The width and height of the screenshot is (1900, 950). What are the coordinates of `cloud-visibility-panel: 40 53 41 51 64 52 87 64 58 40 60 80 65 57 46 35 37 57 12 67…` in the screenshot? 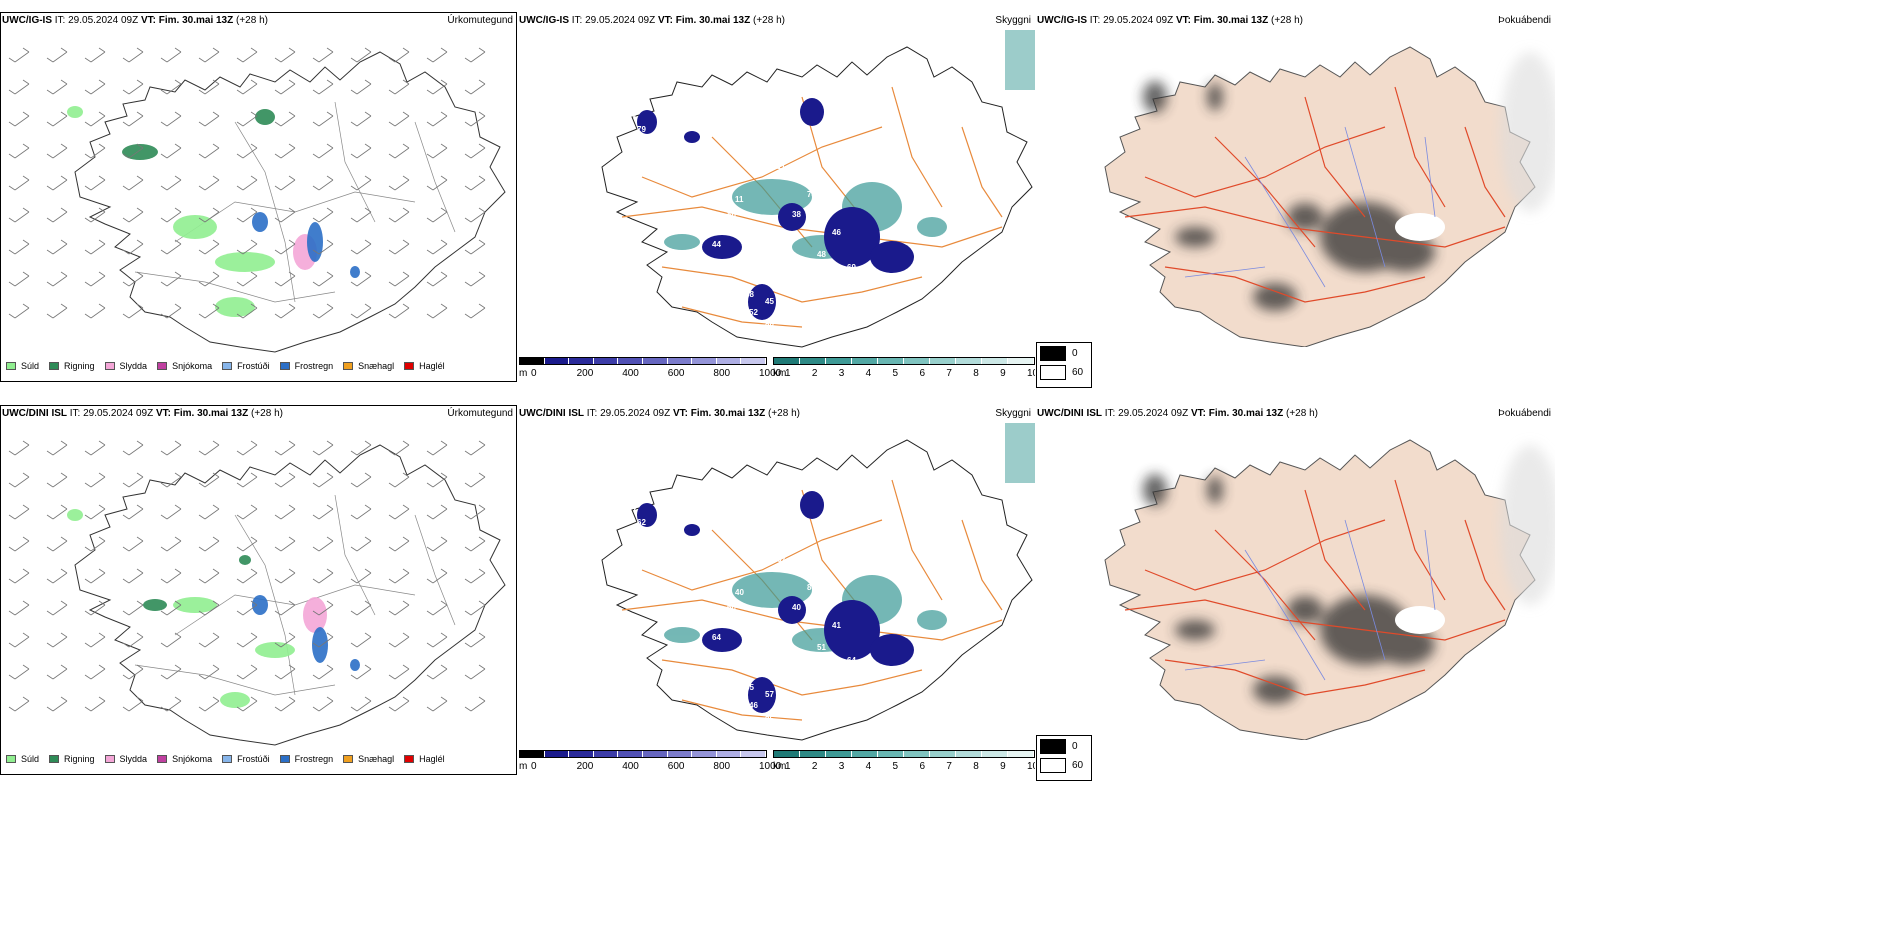 It's located at (776, 592).